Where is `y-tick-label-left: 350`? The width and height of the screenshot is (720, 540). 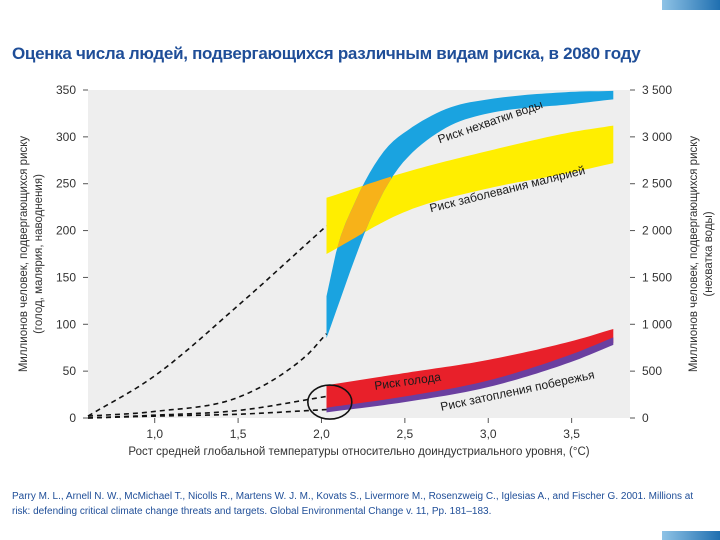
y-tick-label-left: 350 is located at coordinates (66, 90).